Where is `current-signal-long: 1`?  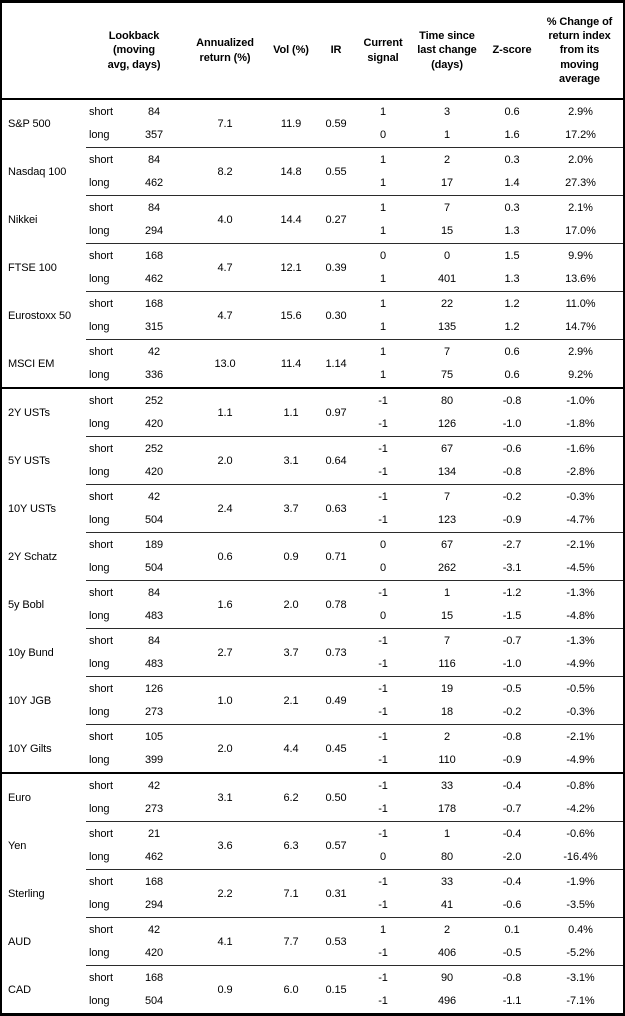 current-signal-long: 1 is located at coordinates (383, 231).